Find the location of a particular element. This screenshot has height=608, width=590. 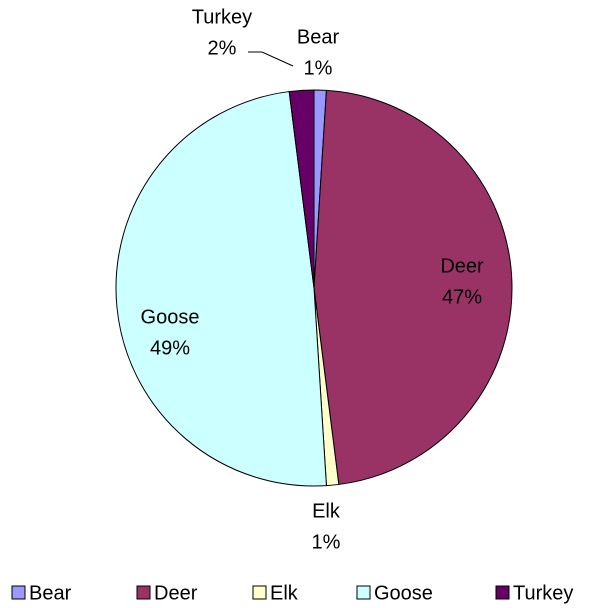

slice-label: Bear is located at coordinates (318, 37).